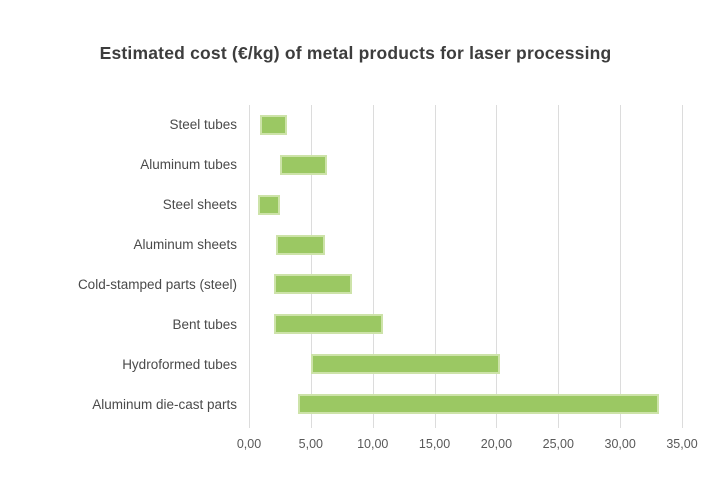 The width and height of the screenshot is (711, 484). I want to click on category-label: Aluminum tubes, so click(188, 165).